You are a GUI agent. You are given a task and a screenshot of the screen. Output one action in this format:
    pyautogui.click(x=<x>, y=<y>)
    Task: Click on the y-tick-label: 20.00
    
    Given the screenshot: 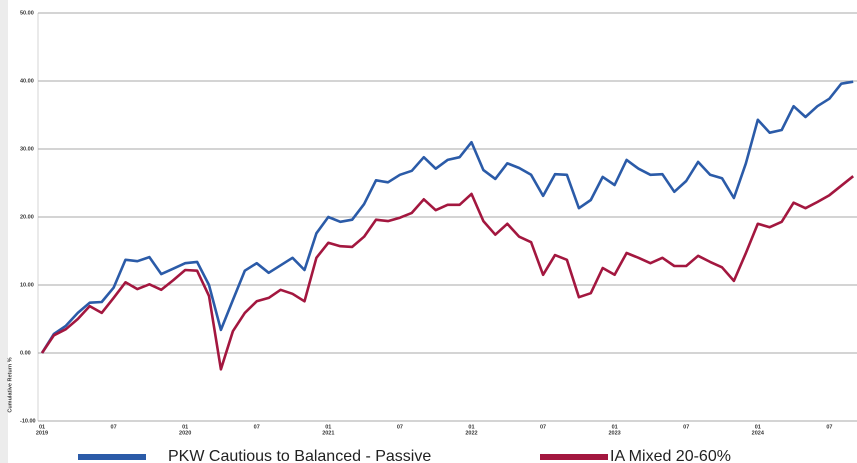 What is the action you would take?
    pyautogui.click(x=27, y=217)
    